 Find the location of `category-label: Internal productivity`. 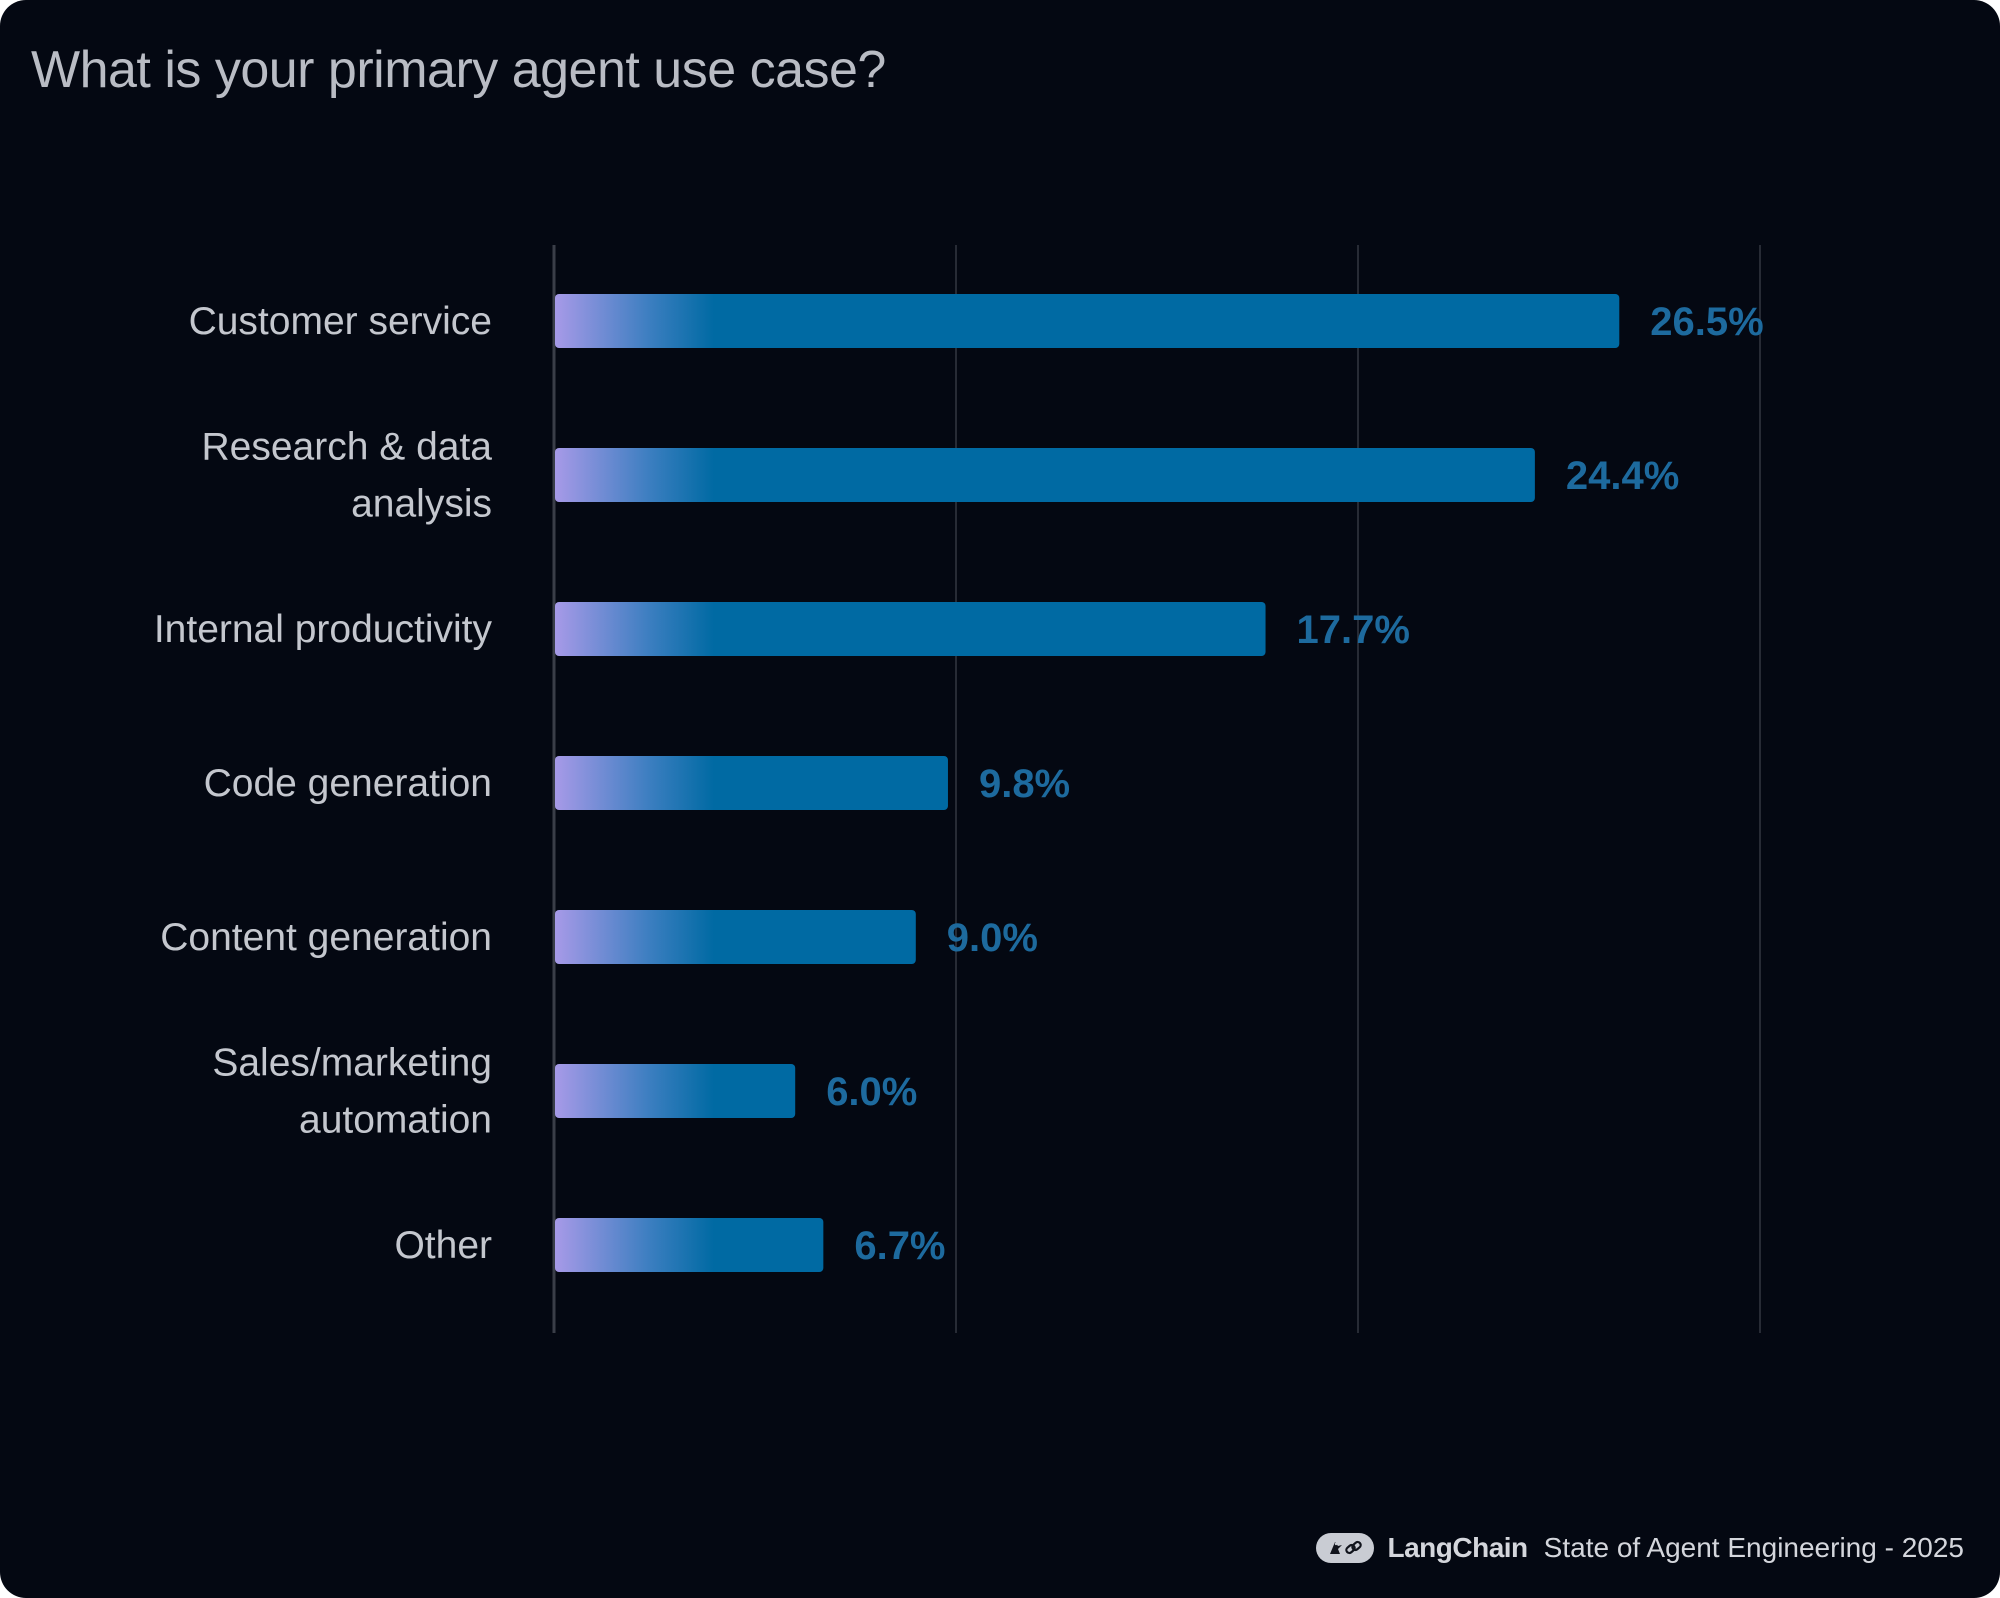

category-label: Internal productivity is located at coordinates (323, 629).